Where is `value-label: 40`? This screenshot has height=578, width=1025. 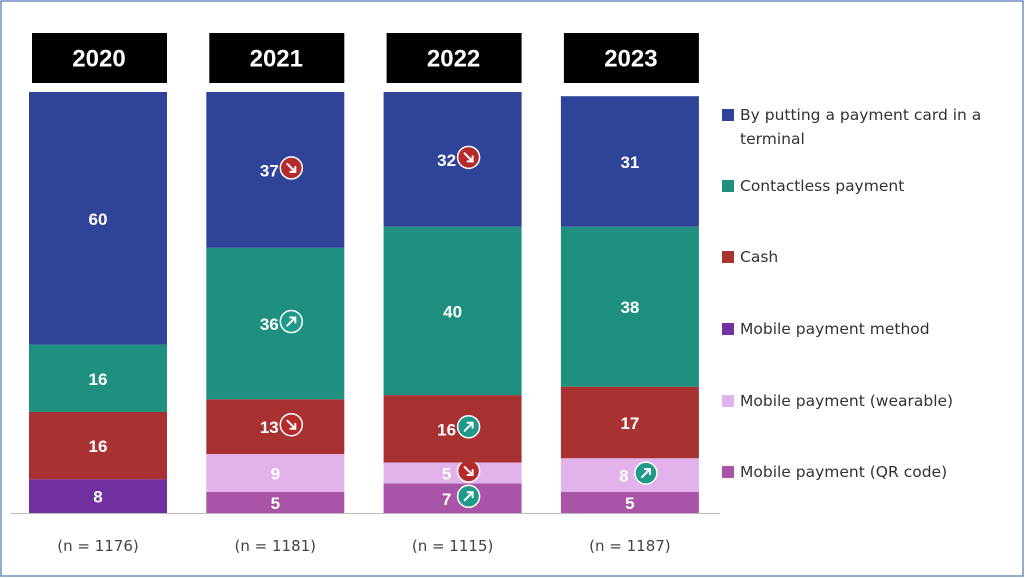 value-label: 40 is located at coordinates (452, 311).